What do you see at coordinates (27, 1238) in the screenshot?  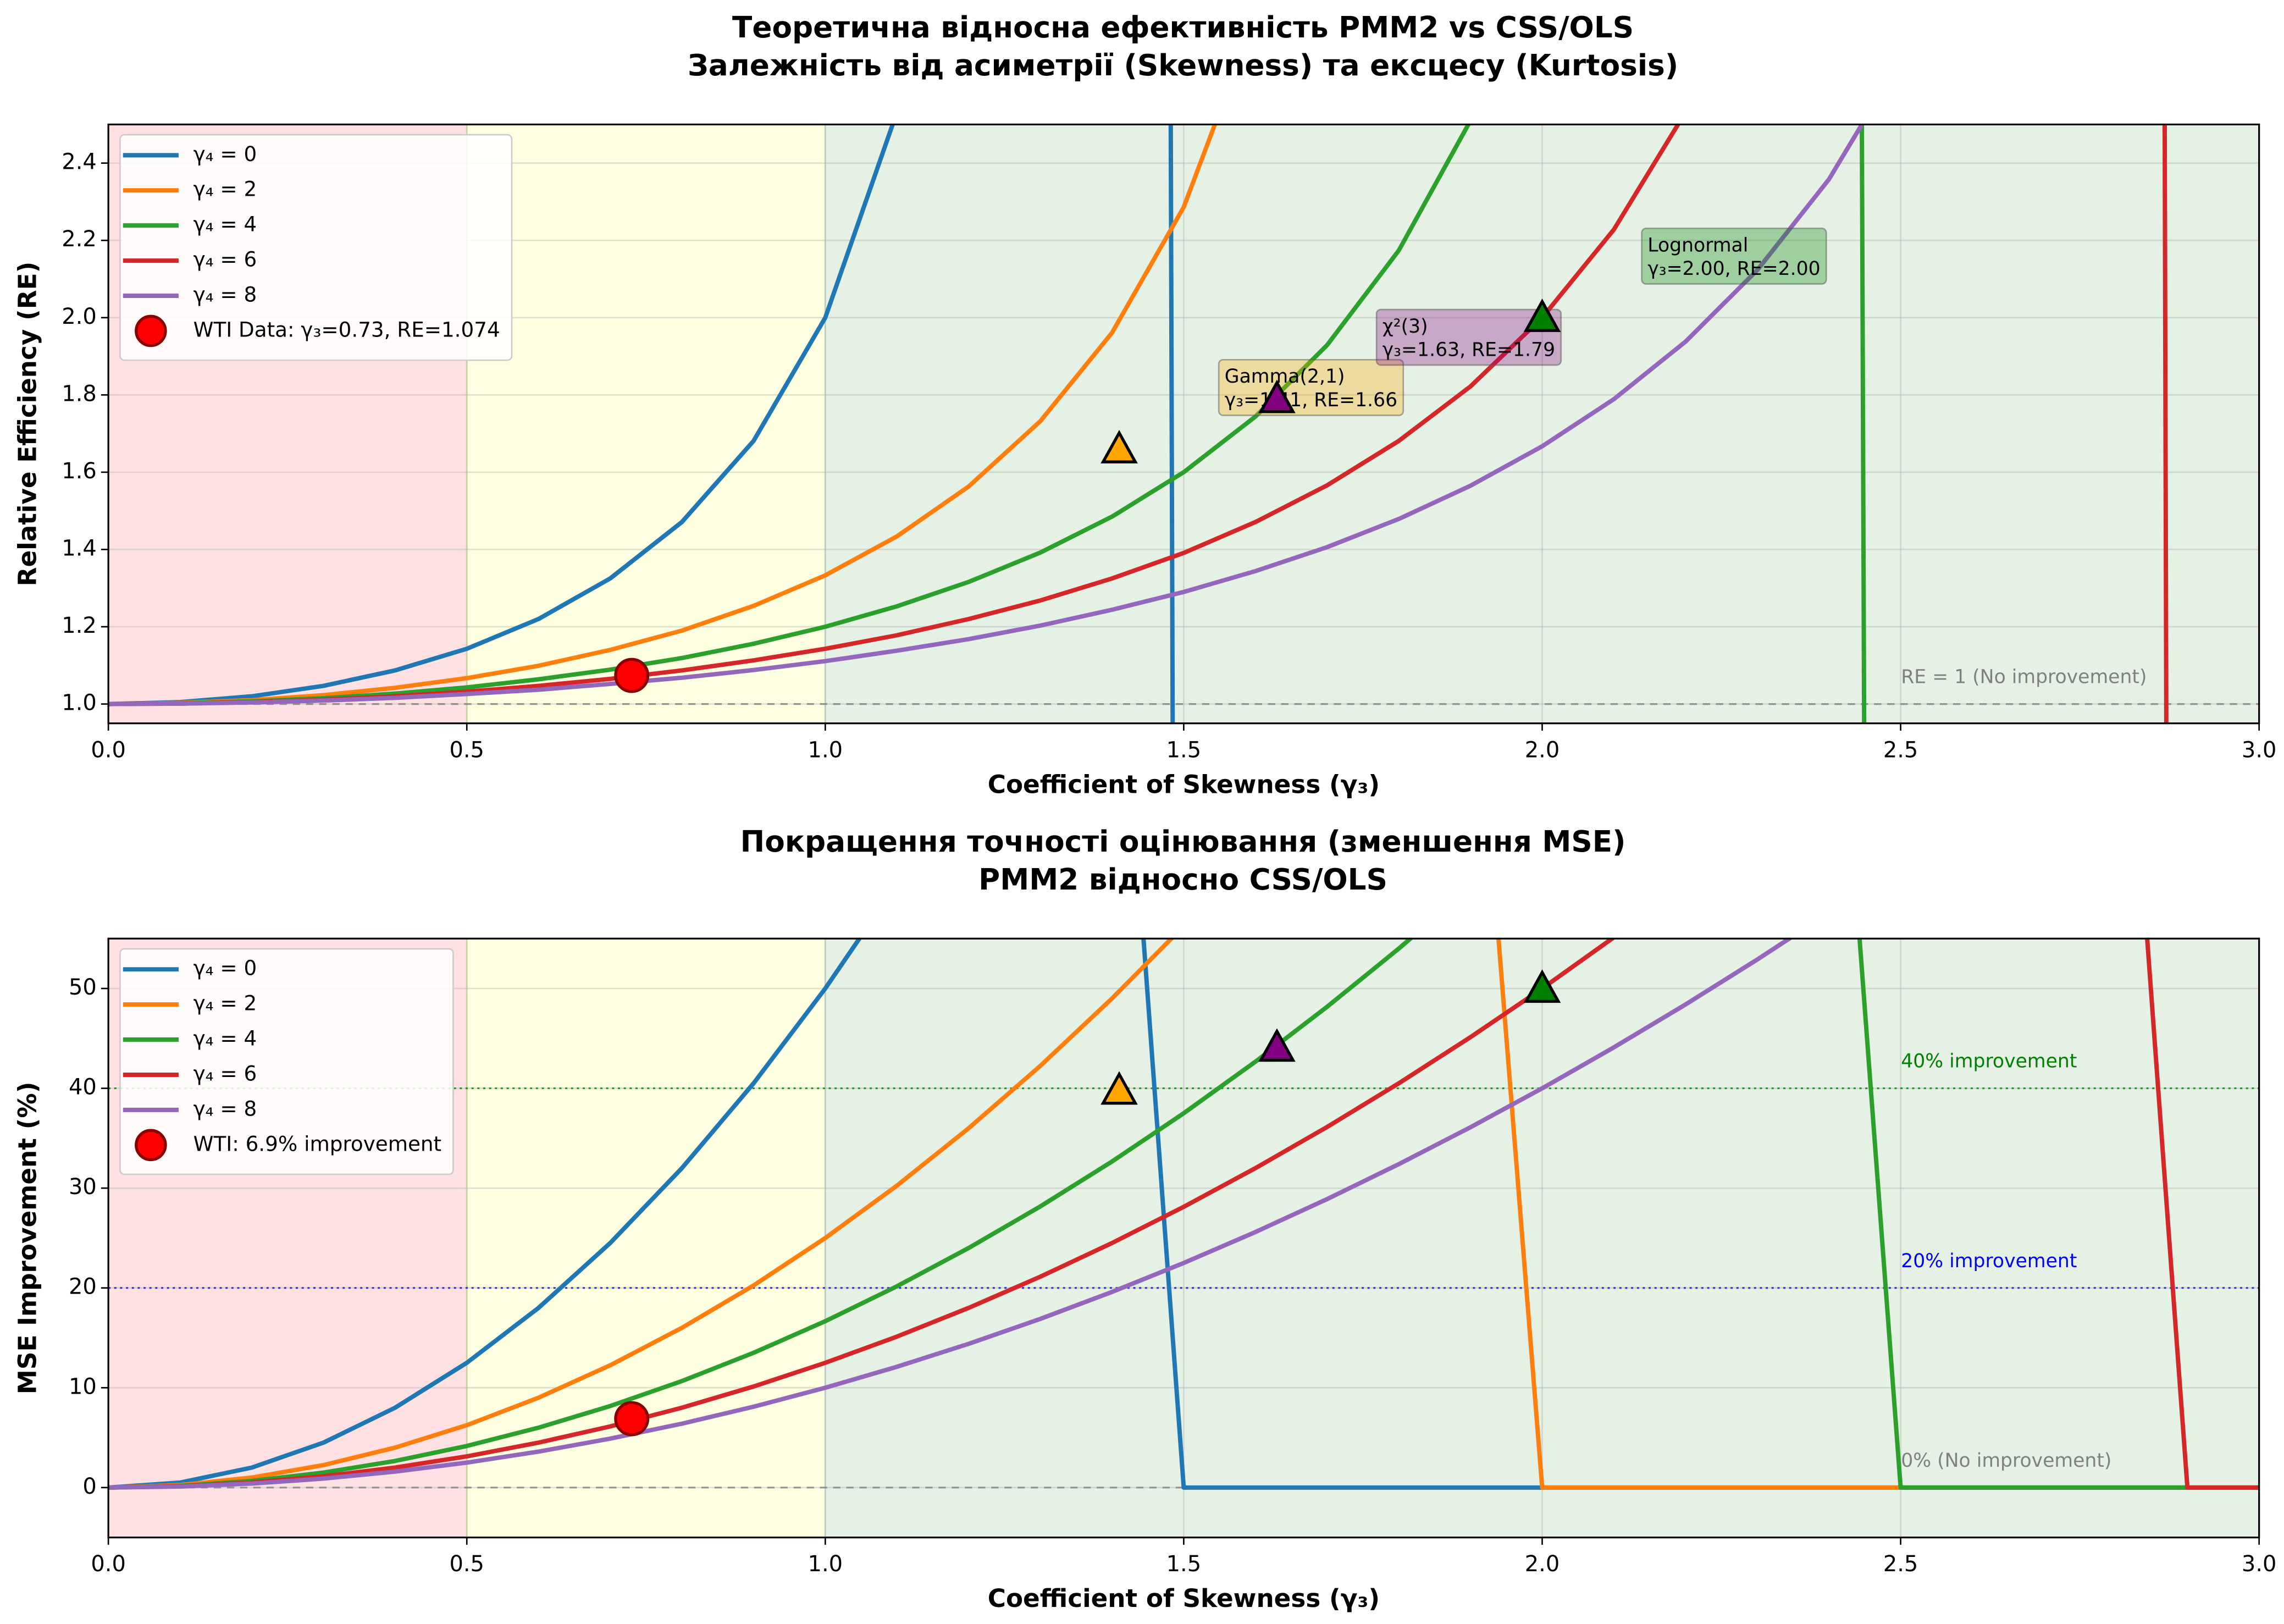 I see `y-axis-label: MSE Improvement (%)` at bounding box center [27, 1238].